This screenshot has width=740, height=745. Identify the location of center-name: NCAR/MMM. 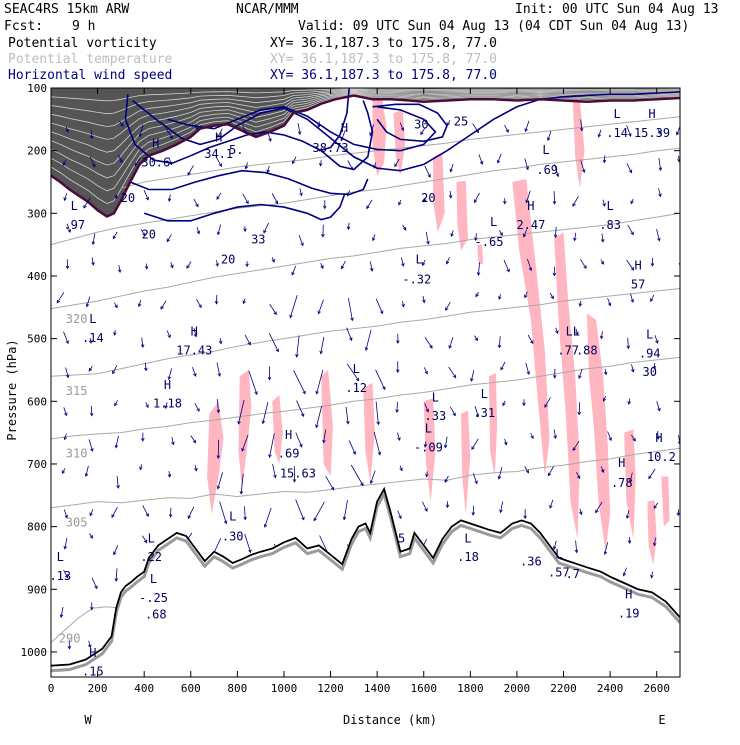
(267, 9).